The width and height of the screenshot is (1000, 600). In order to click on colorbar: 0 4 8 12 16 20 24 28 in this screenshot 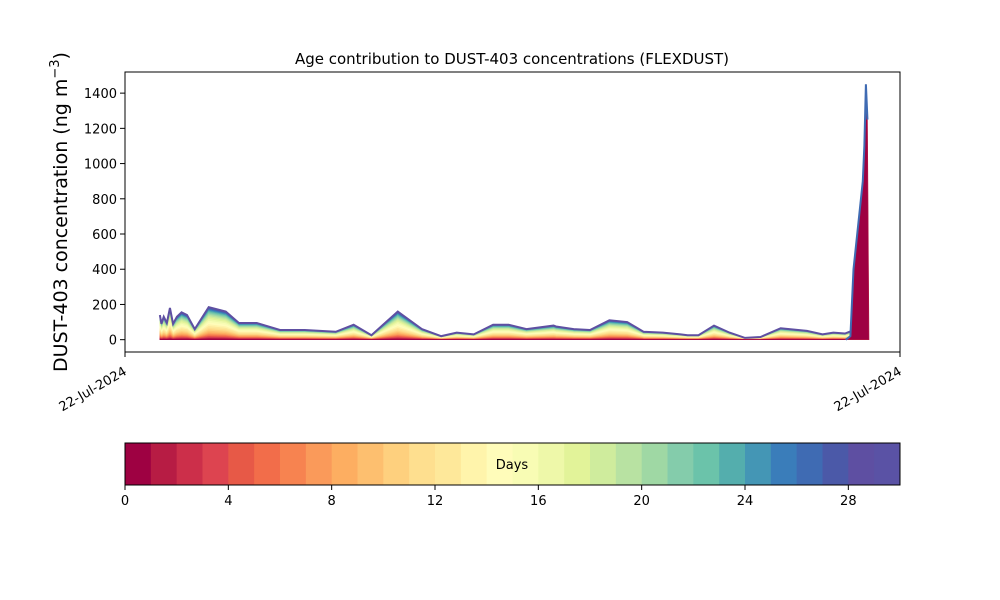, I will do `click(511, 476)`.